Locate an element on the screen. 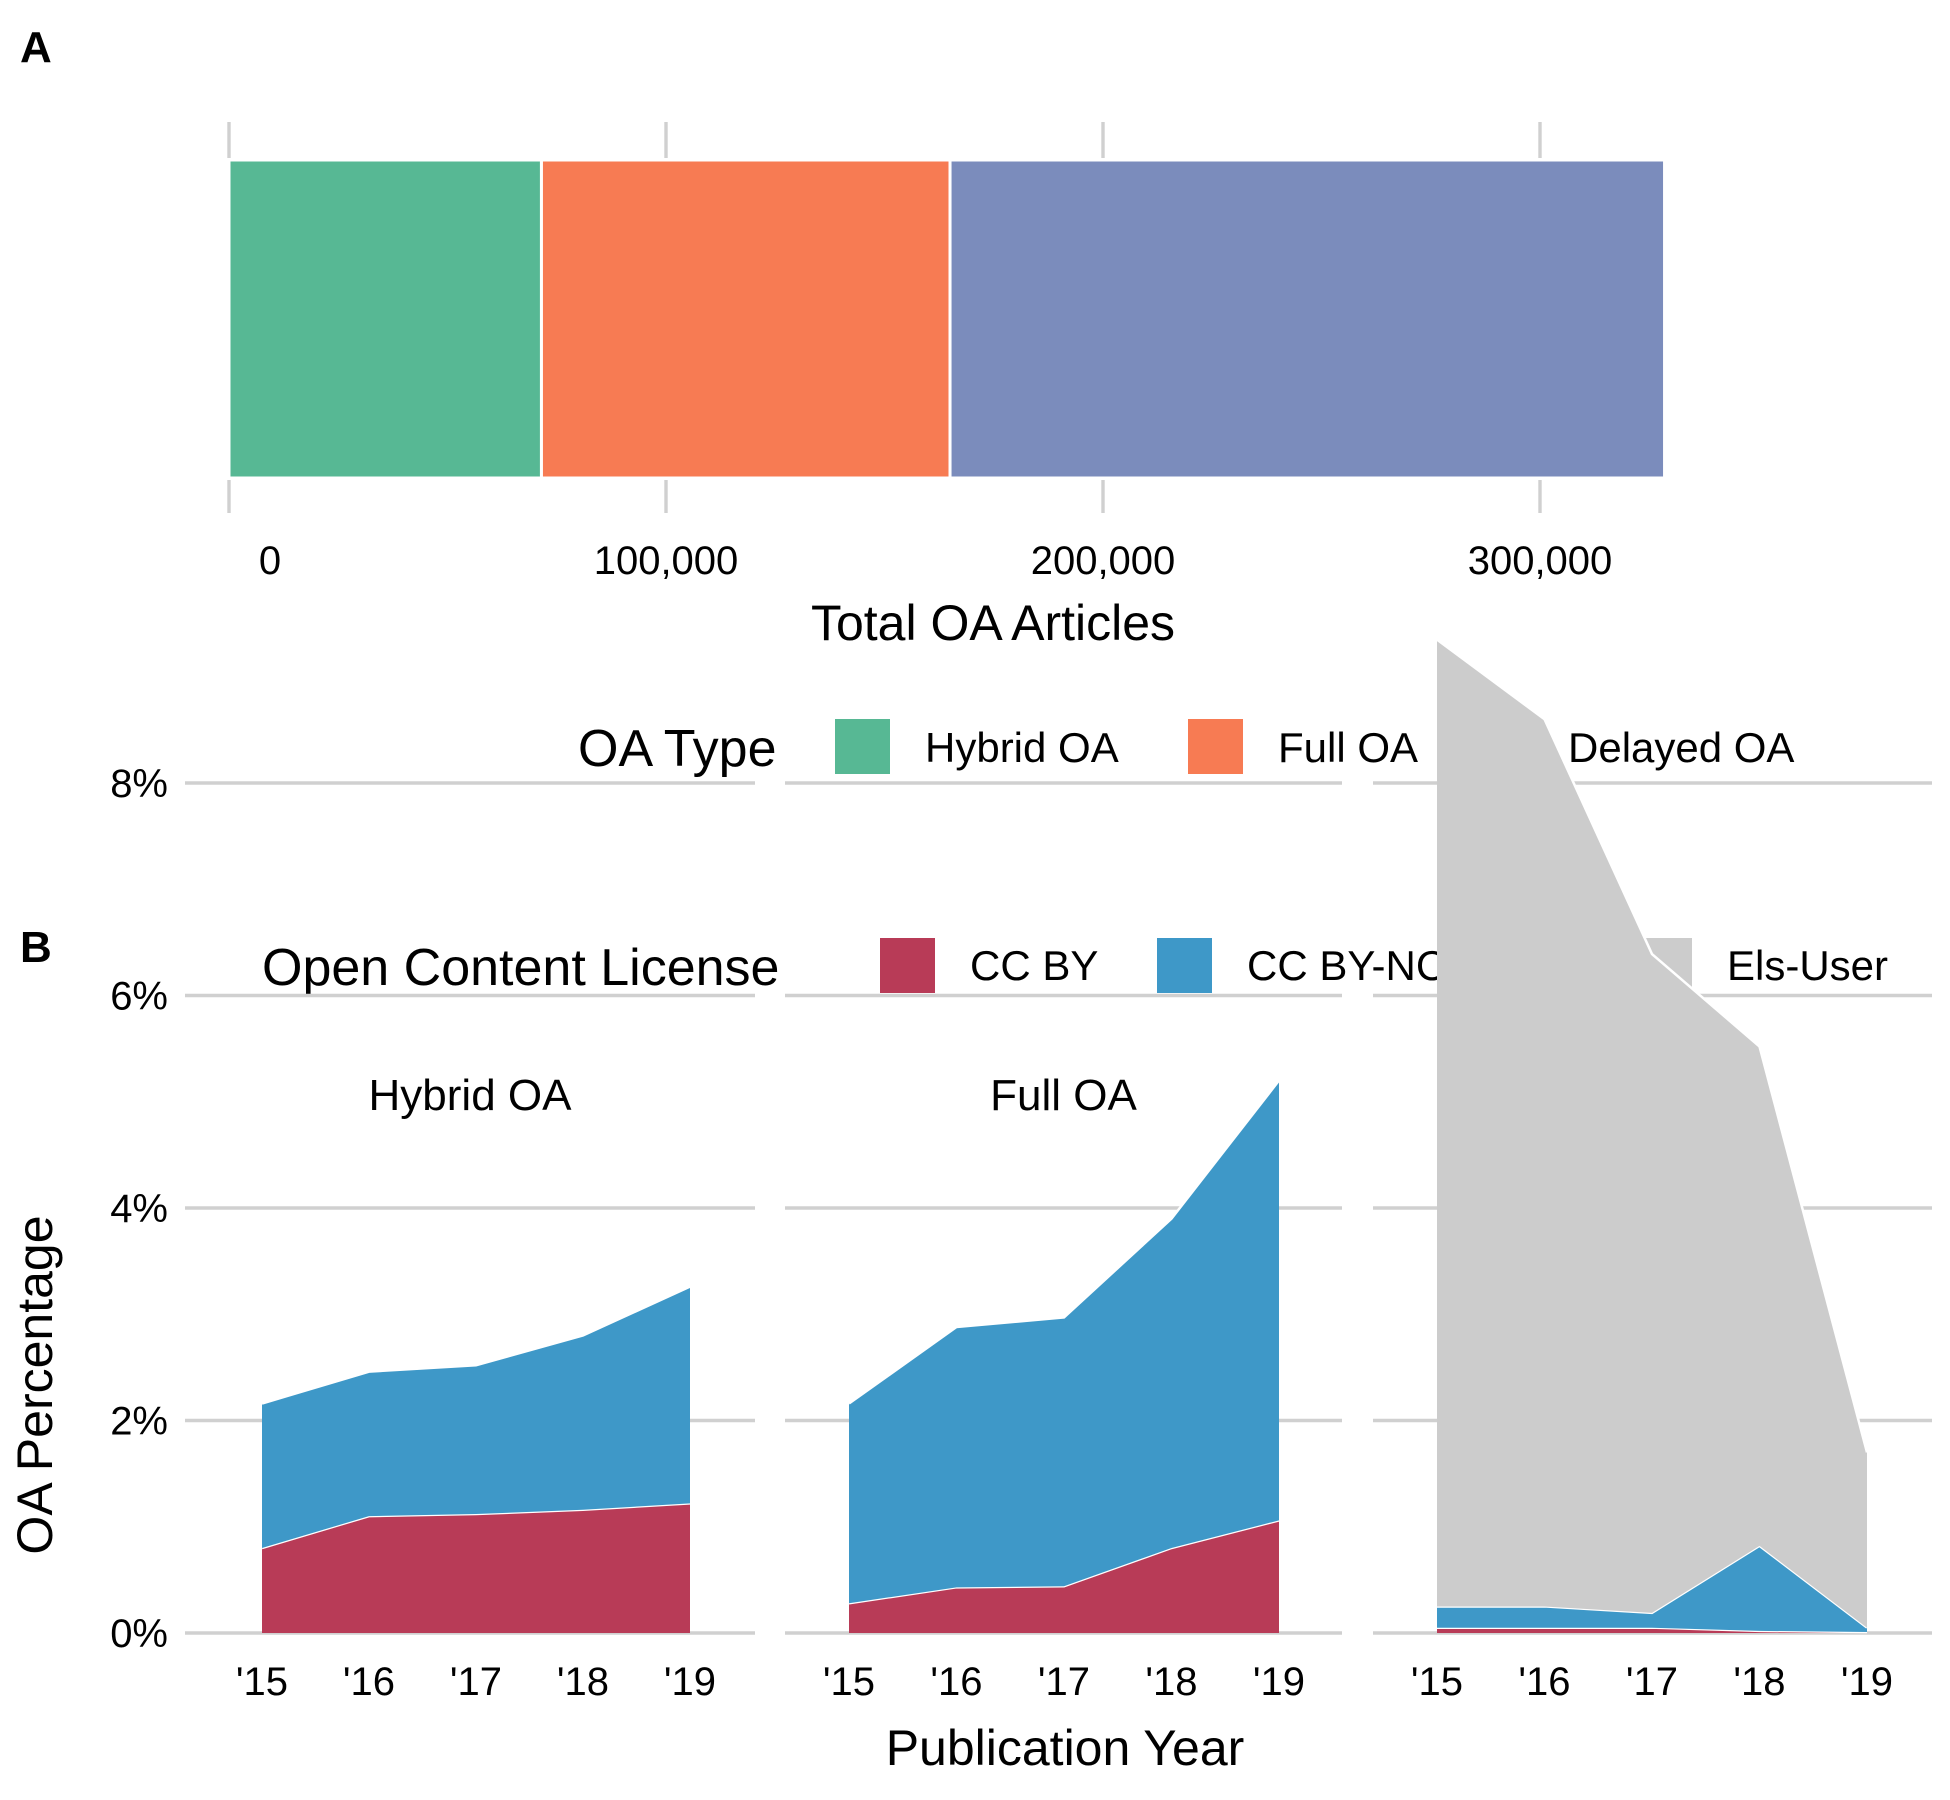  facet-full-oa: Full OA '15 '16 '17 '18 '19 is located at coordinates (1063, 1242).